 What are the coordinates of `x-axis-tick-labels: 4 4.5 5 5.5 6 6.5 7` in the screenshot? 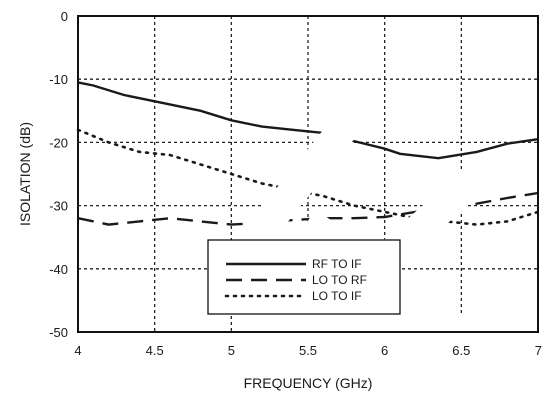 It's located at (308, 350).